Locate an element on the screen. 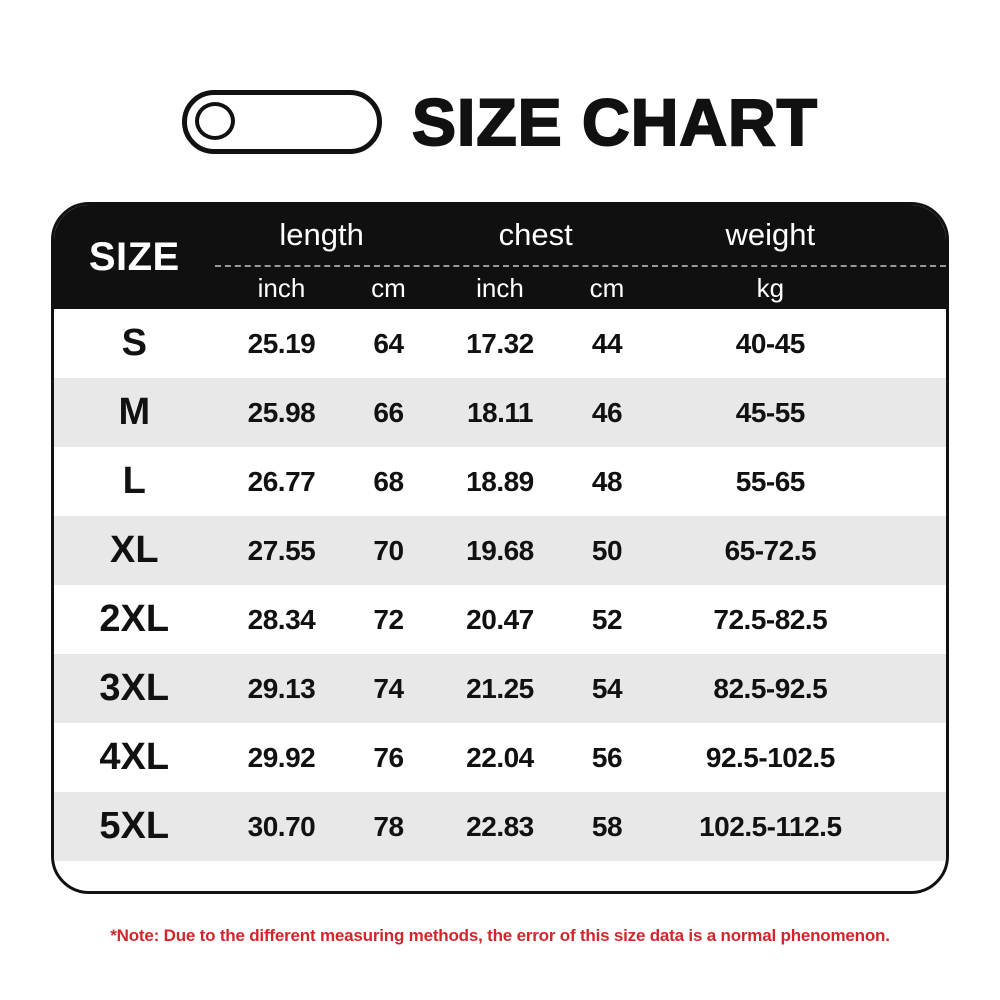 The width and height of the screenshot is (1000, 1000). weight-kg-cell: 65-72.5 is located at coordinates (770, 550).